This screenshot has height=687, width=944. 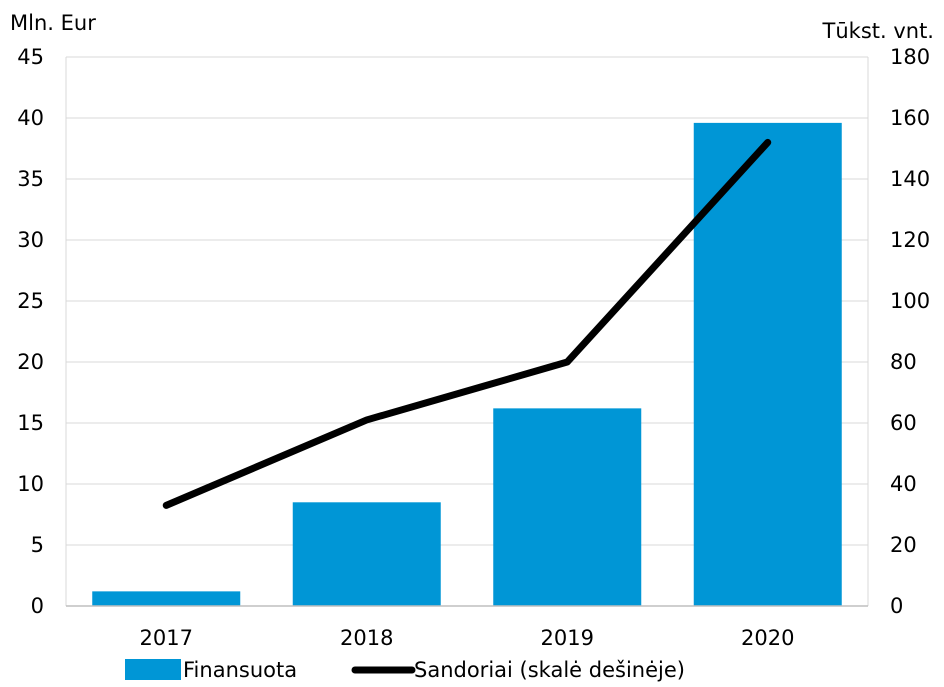 I want to click on x-axis-tick-label: 2017, so click(x=166, y=638).